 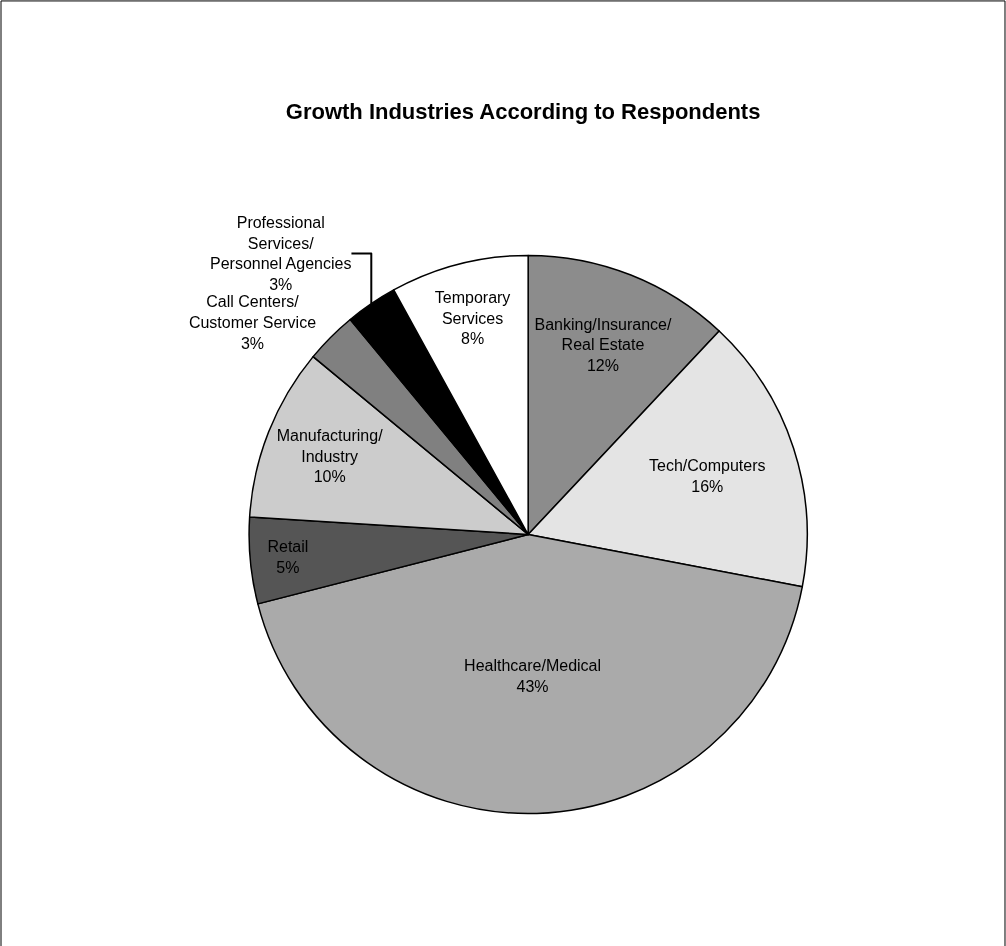 What do you see at coordinates (473, 339) in the screenshot?
I see `data-label: 8%` at bounding box center [473, 339].